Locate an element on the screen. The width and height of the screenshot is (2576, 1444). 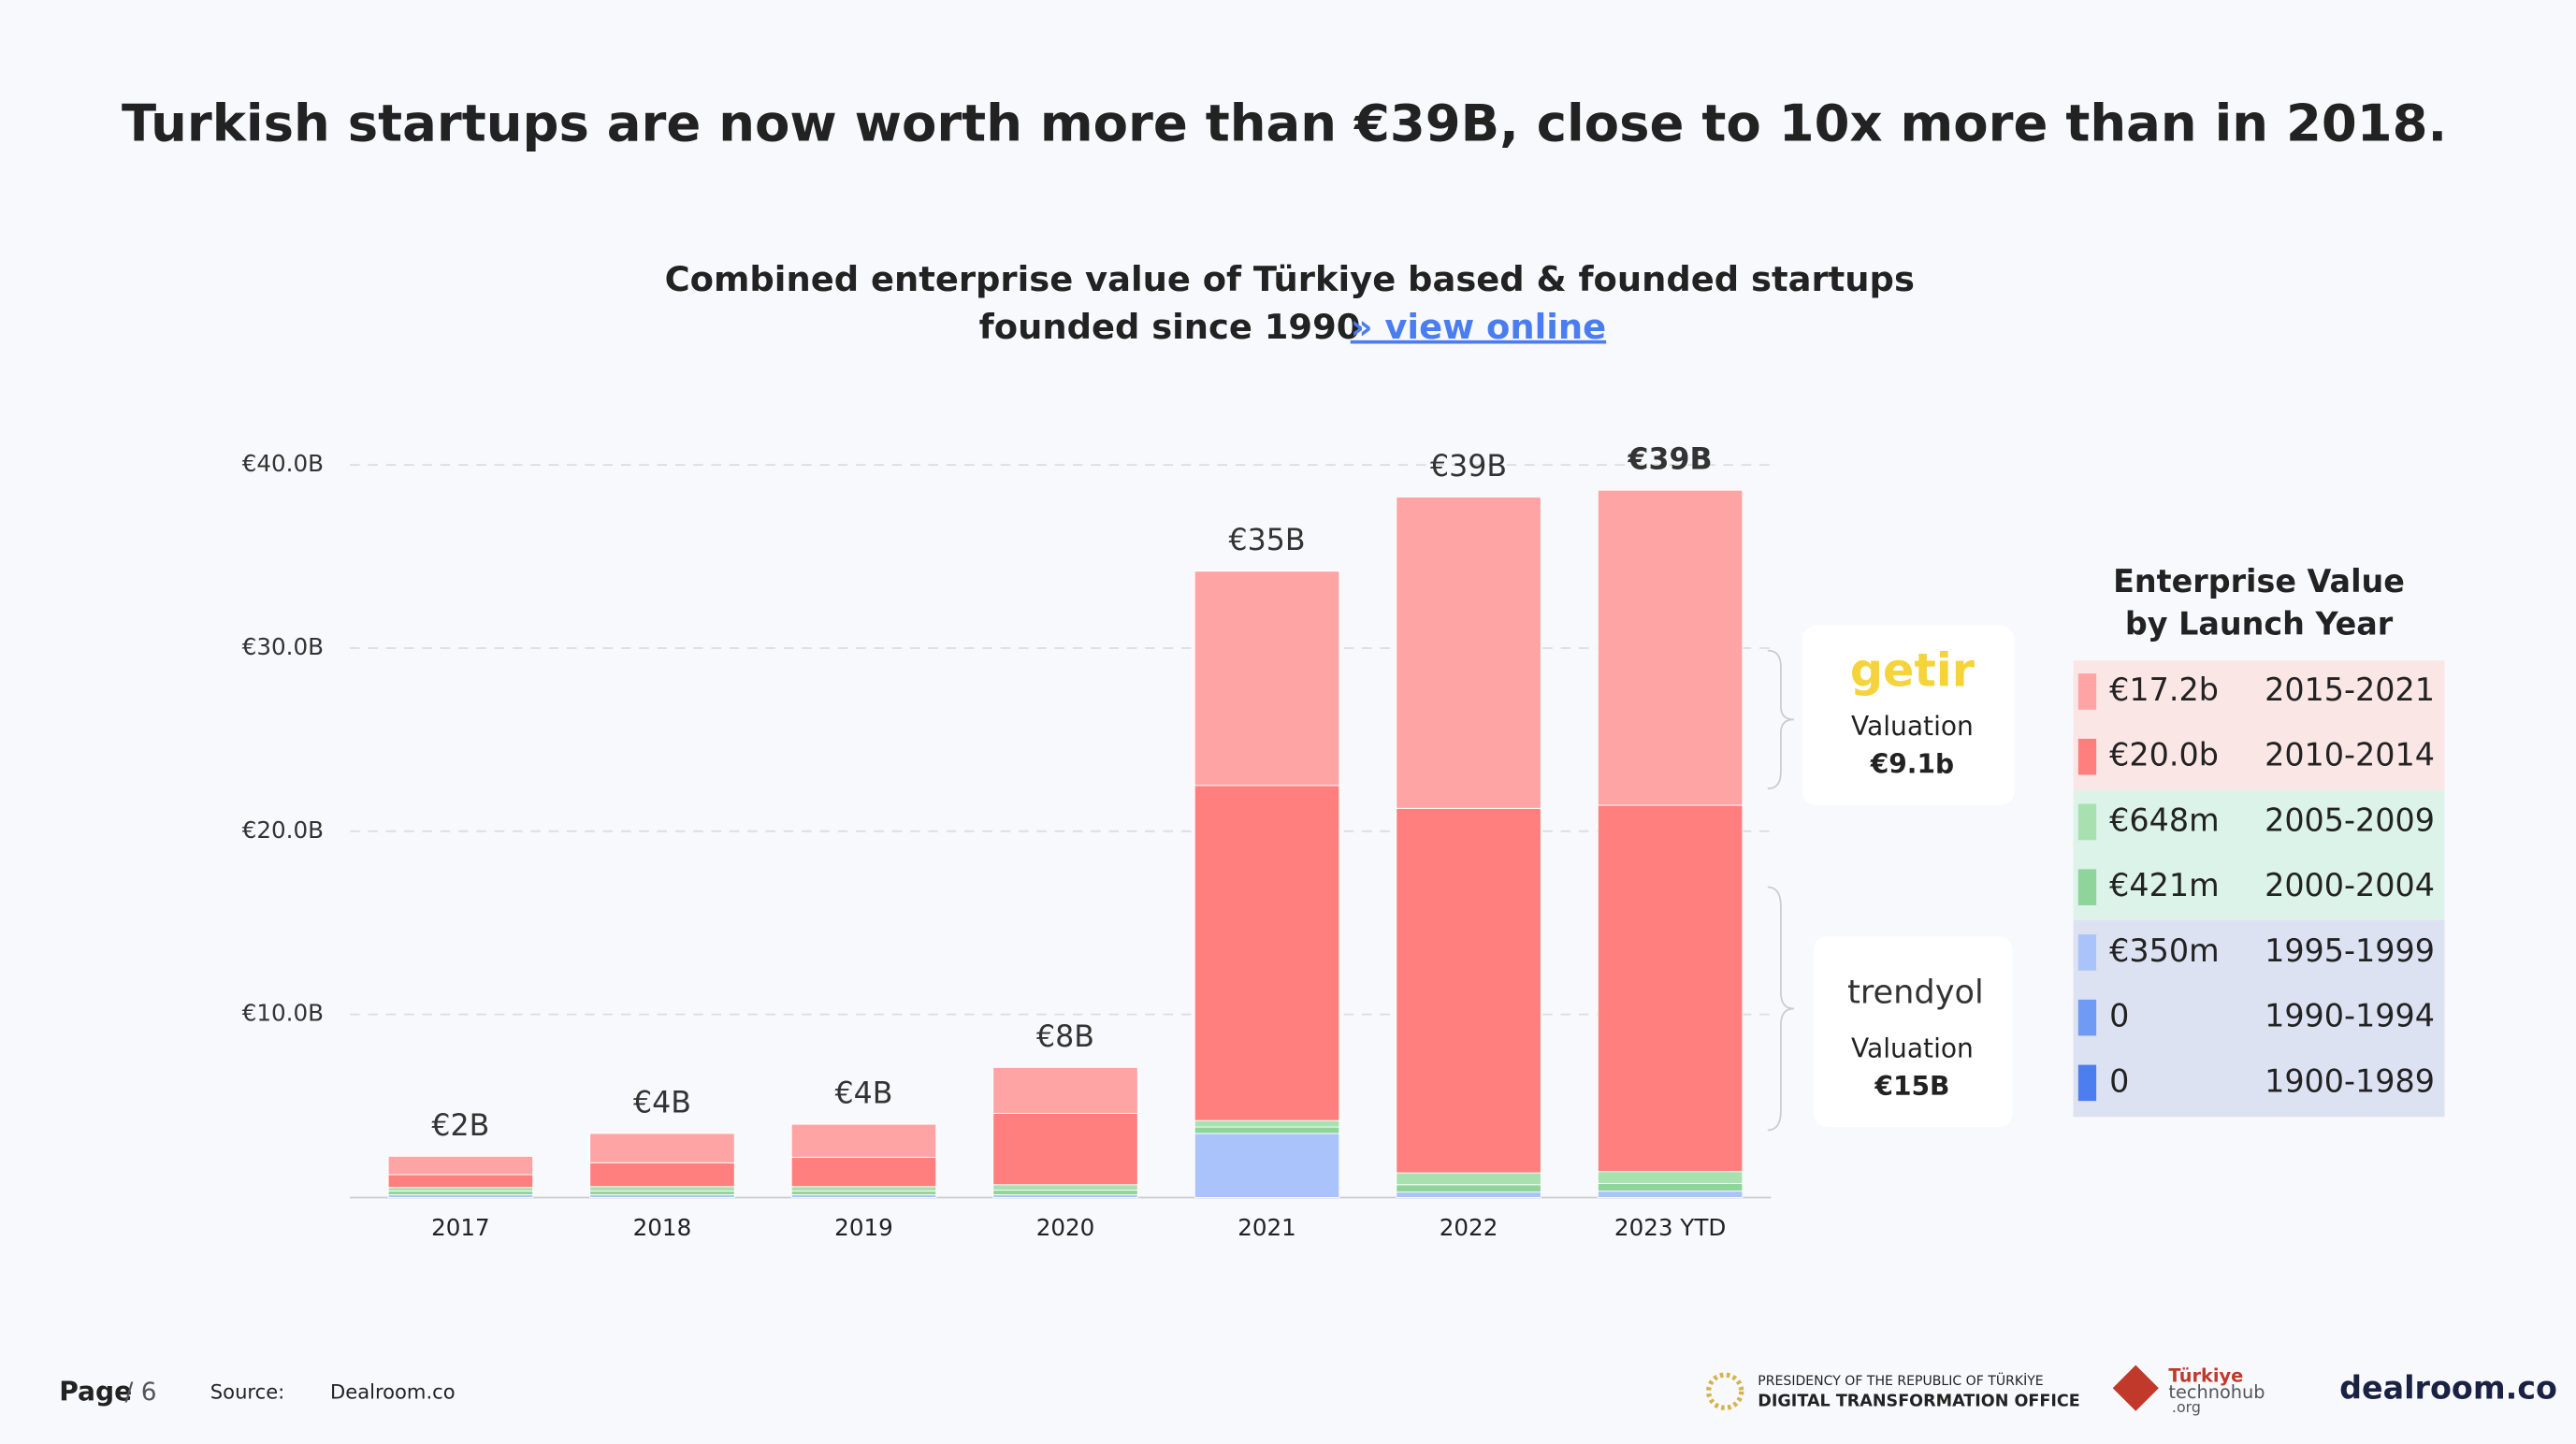
legend-value: €17.2b is located at coordinates (2164, 689).